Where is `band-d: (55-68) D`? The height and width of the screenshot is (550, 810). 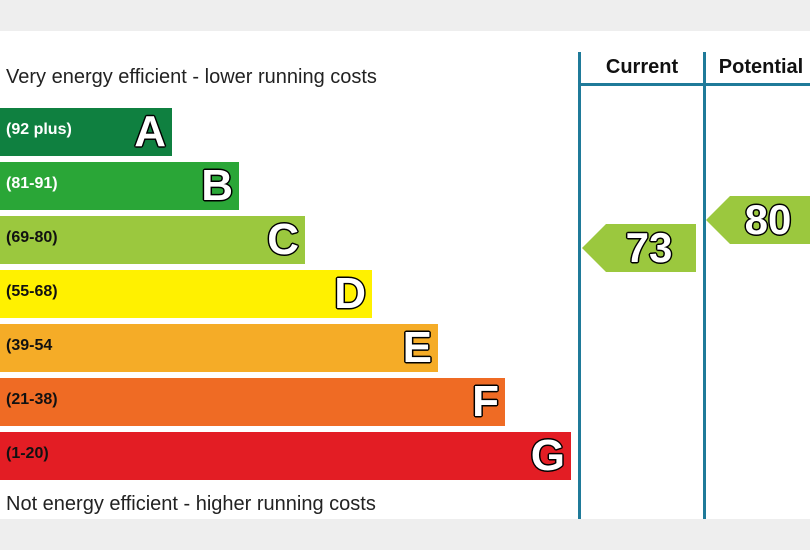
band-d: (55-68) D is located at coordinates (186, 294).